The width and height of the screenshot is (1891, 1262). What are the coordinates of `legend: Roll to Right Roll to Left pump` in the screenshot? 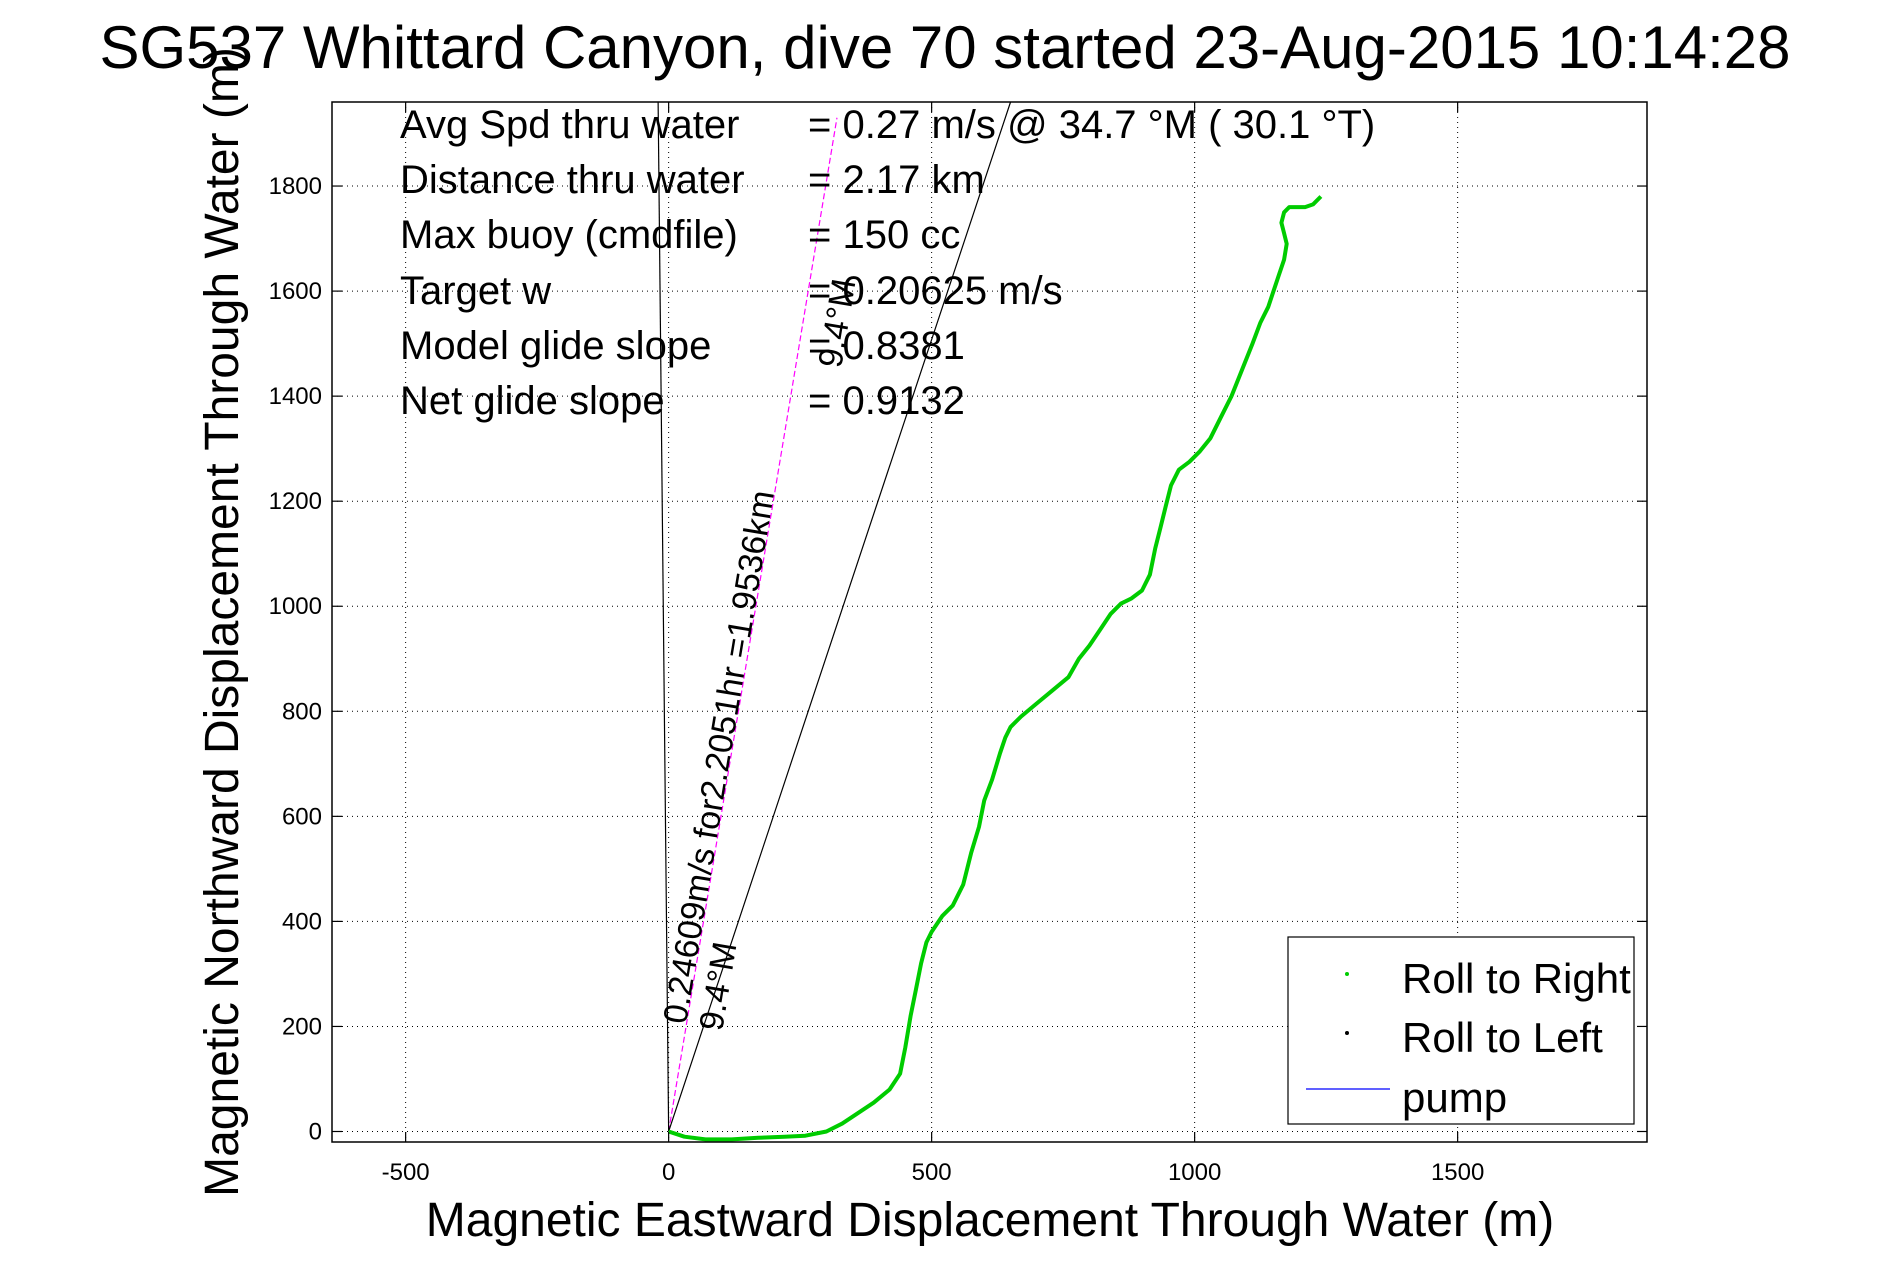 It's located at (1461, 1030).